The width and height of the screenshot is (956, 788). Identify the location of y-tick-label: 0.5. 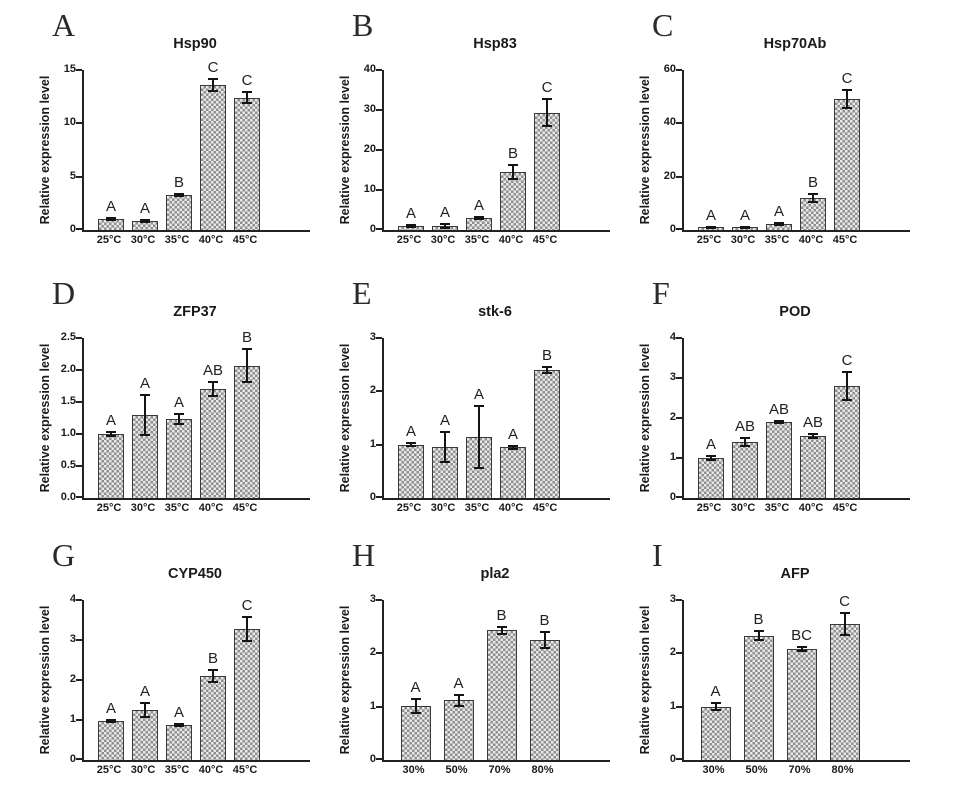
(68, 465).